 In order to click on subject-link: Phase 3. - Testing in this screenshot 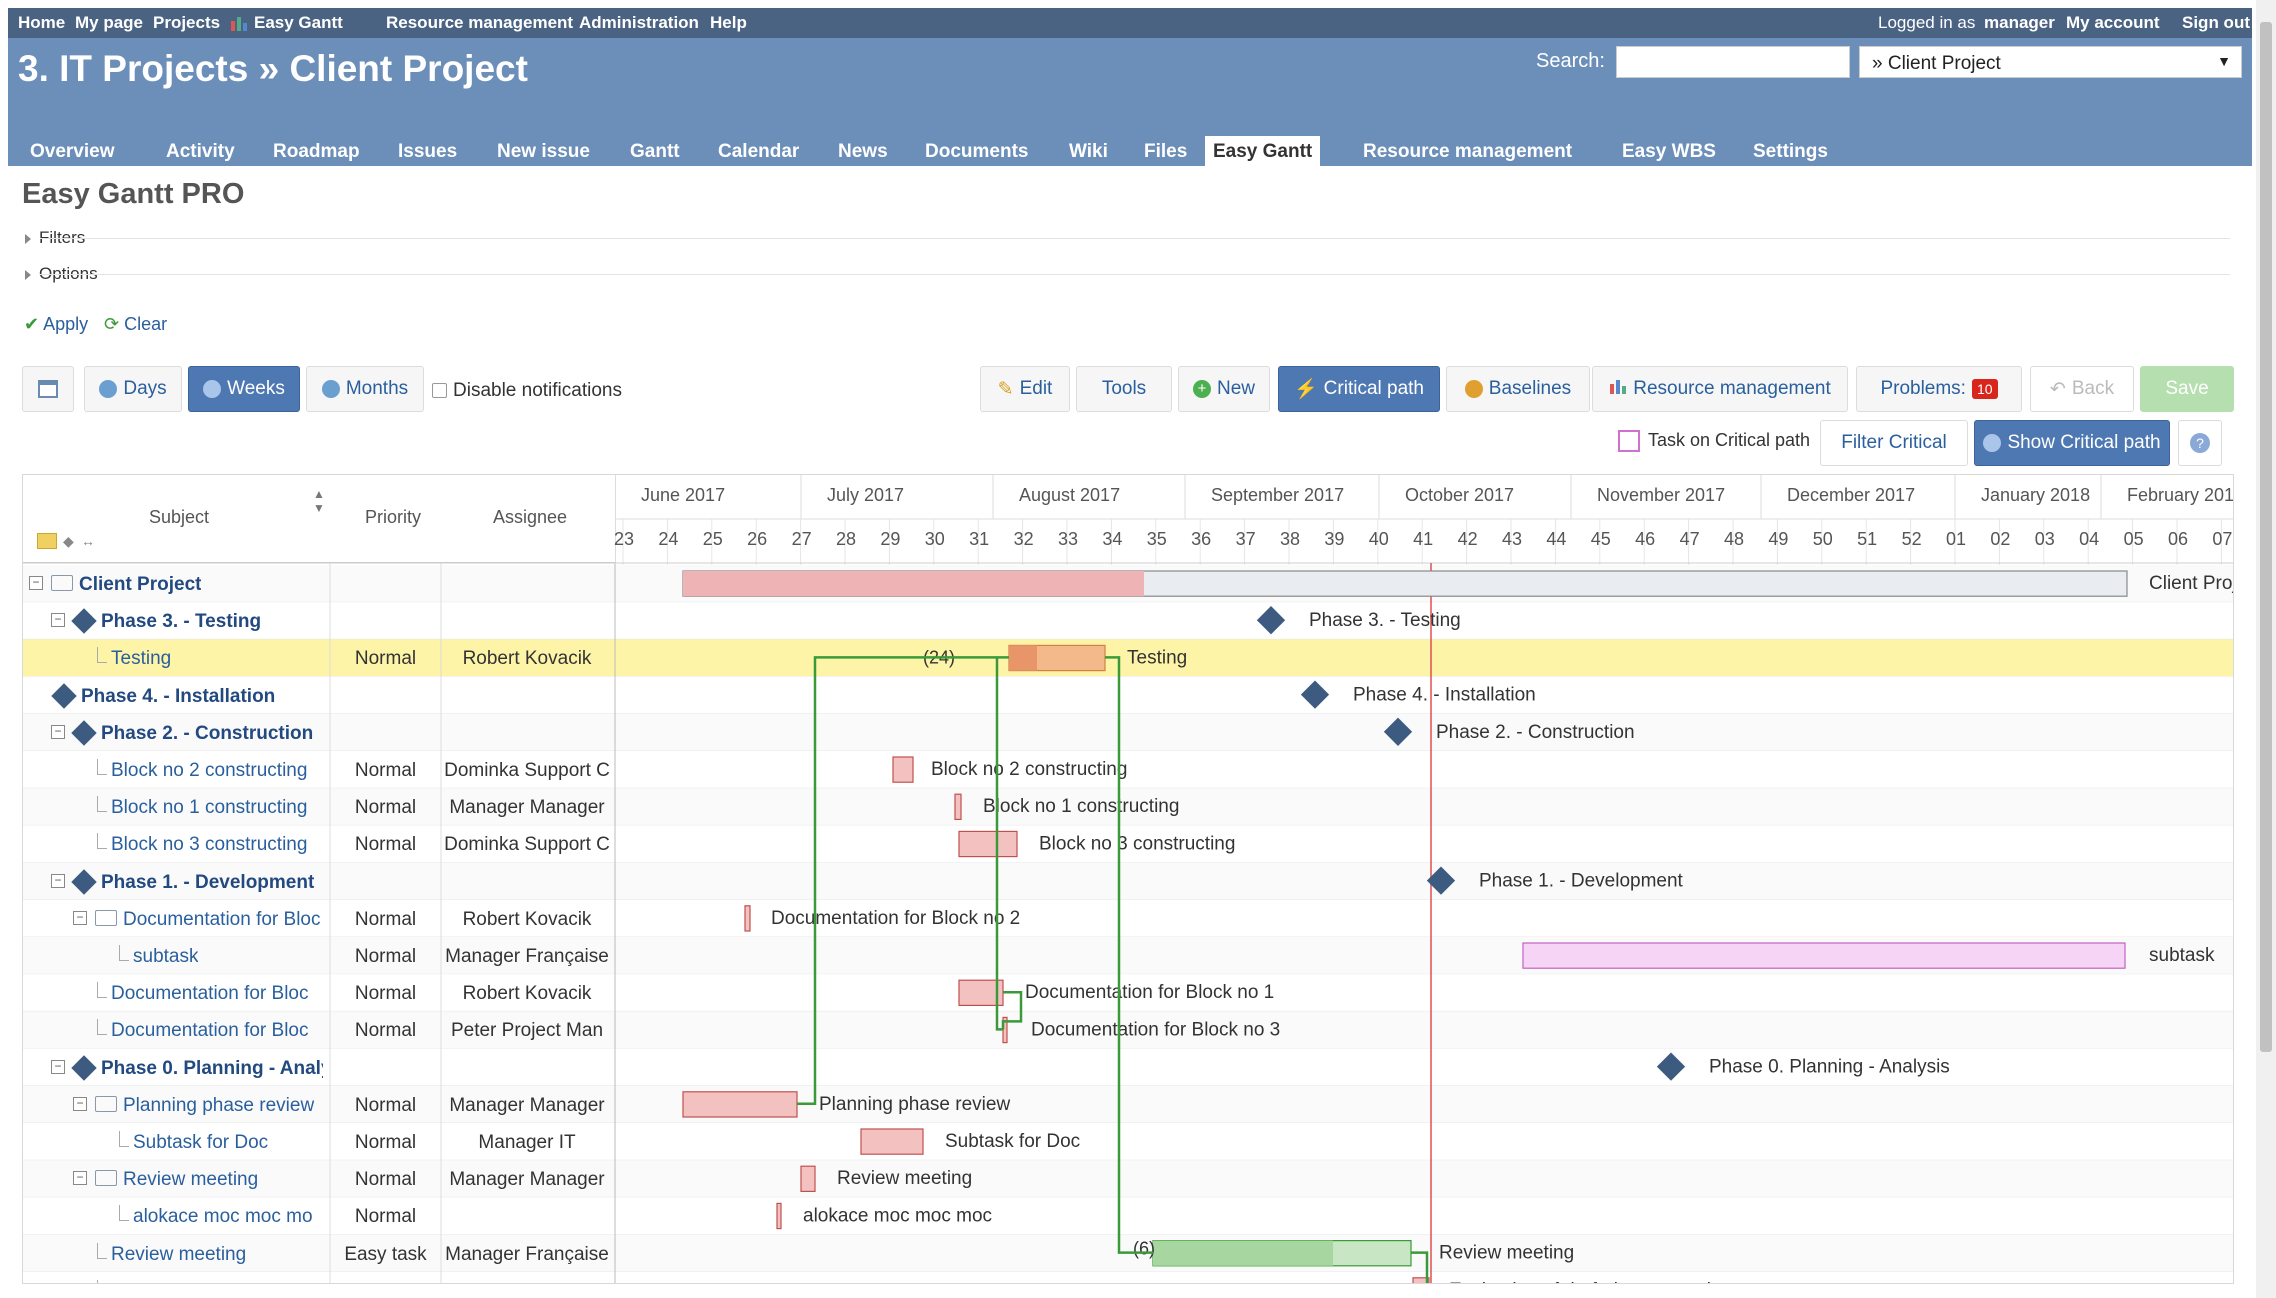, I will do `click(181, 622)`.